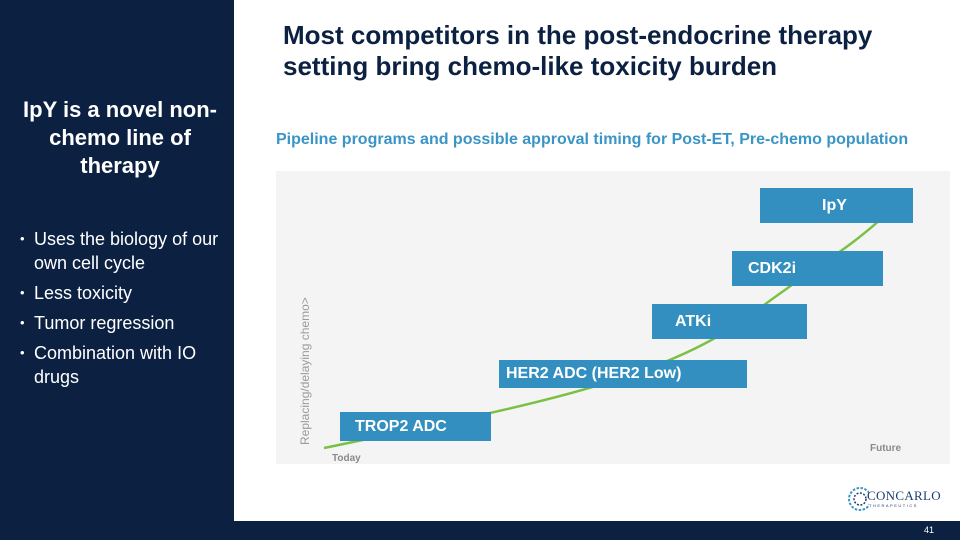 The height and width of the screenshot is (540, 960). Describe the element at coordinates (415, 426) in the screenshot. I see `program-box-trop2-adc: TROP2 ADC` at that location.